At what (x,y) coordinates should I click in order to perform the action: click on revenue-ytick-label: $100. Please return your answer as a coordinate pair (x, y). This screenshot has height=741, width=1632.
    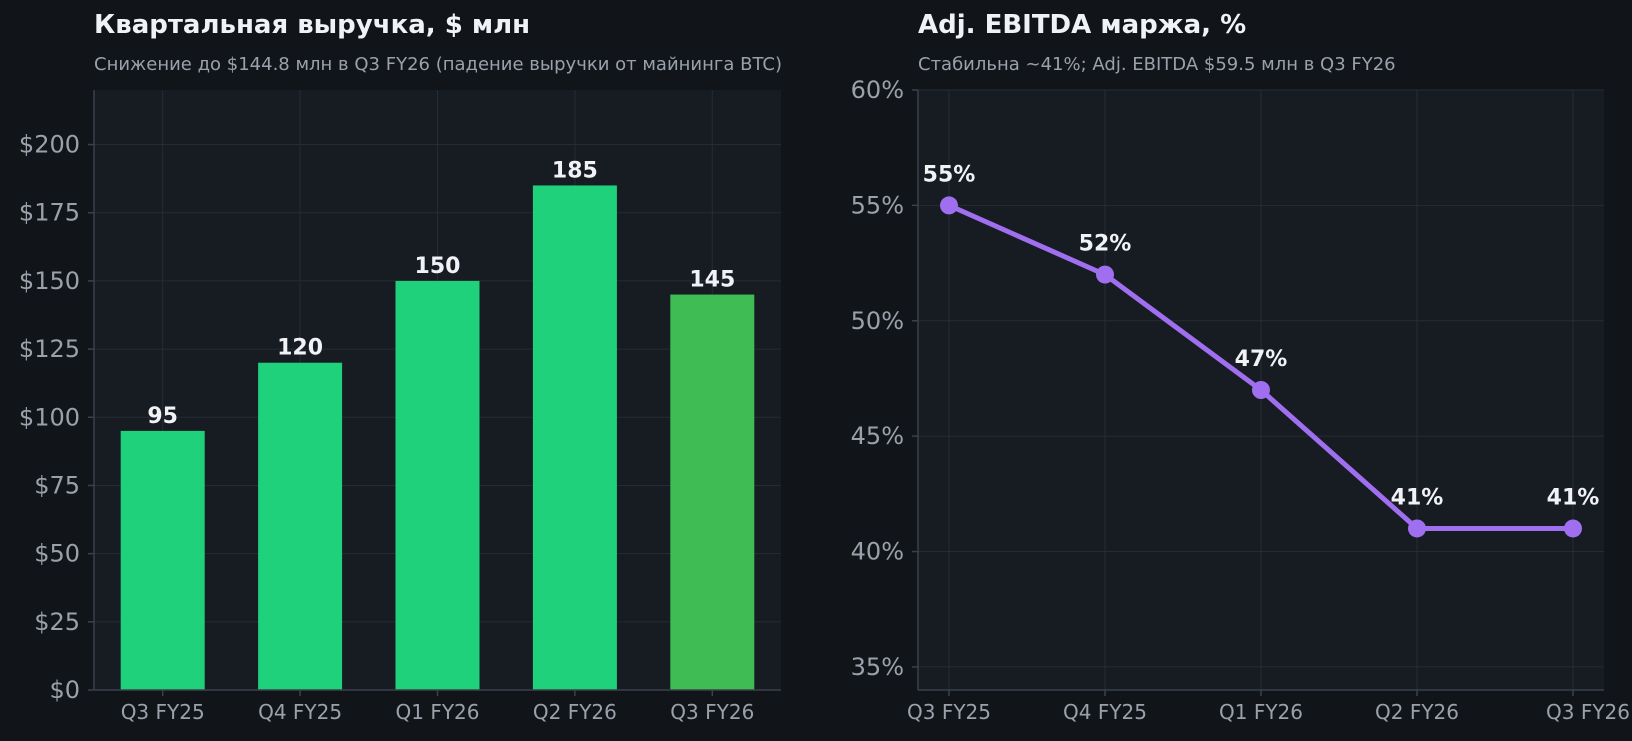
    Looking at the image, I should click on (49, 417).